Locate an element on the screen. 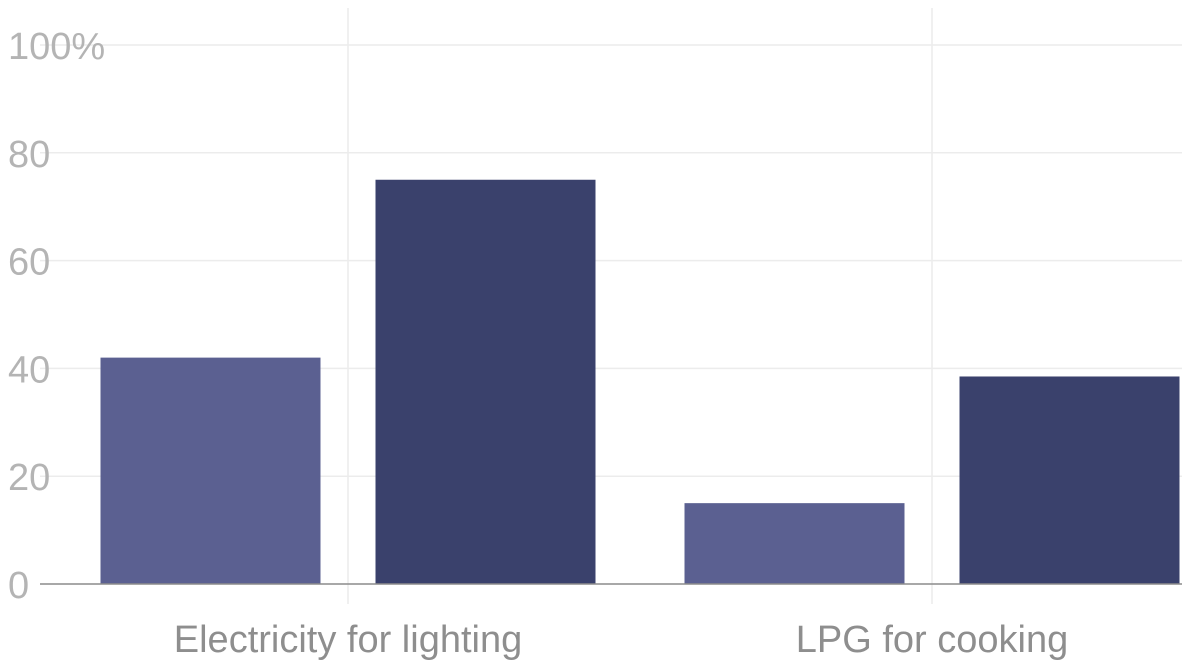  y-tick-label-60: 60 is located at coordinates (29, 263).